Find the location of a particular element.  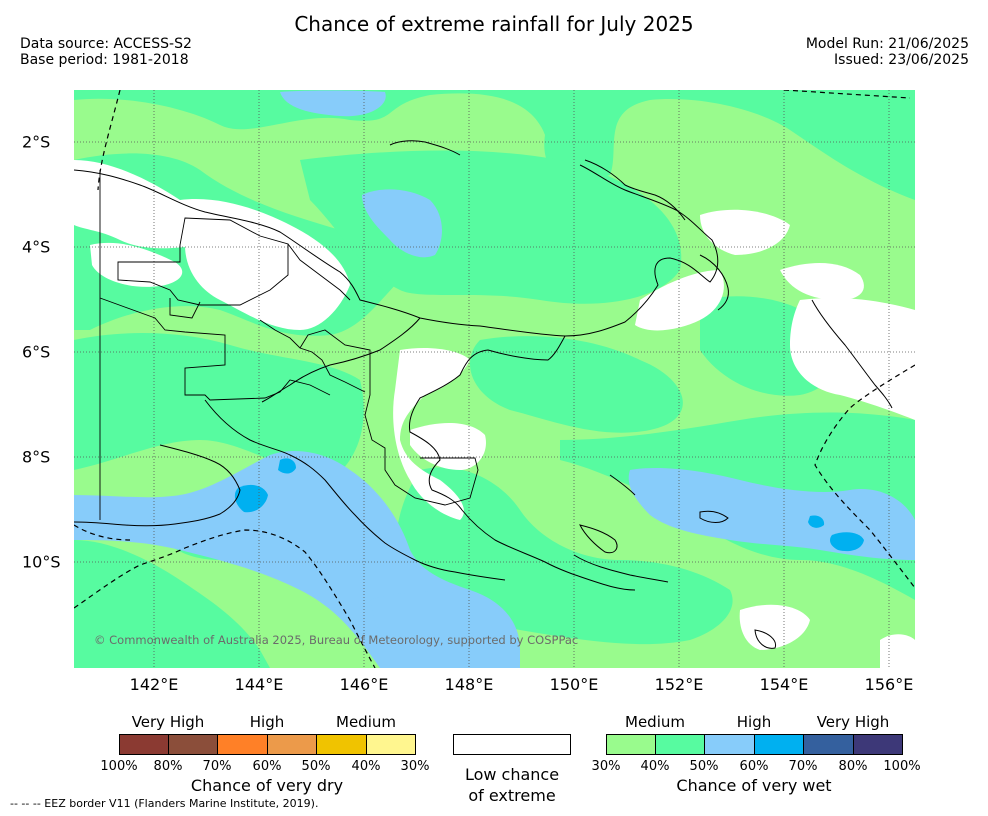

legend-low-swatch is located at coordinates (512, 744).